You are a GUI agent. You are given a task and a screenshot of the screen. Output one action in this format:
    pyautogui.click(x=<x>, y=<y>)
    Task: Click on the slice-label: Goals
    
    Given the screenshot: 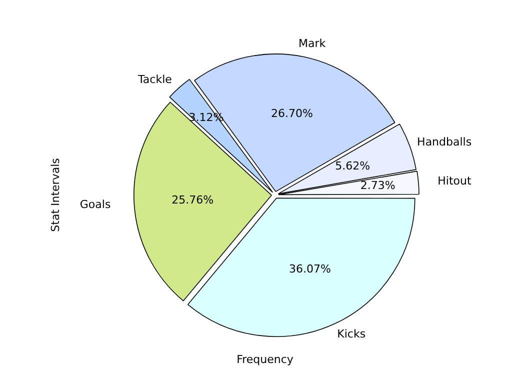 What is the action you would take?
    pyautogui.click(x=95, y=205)
    